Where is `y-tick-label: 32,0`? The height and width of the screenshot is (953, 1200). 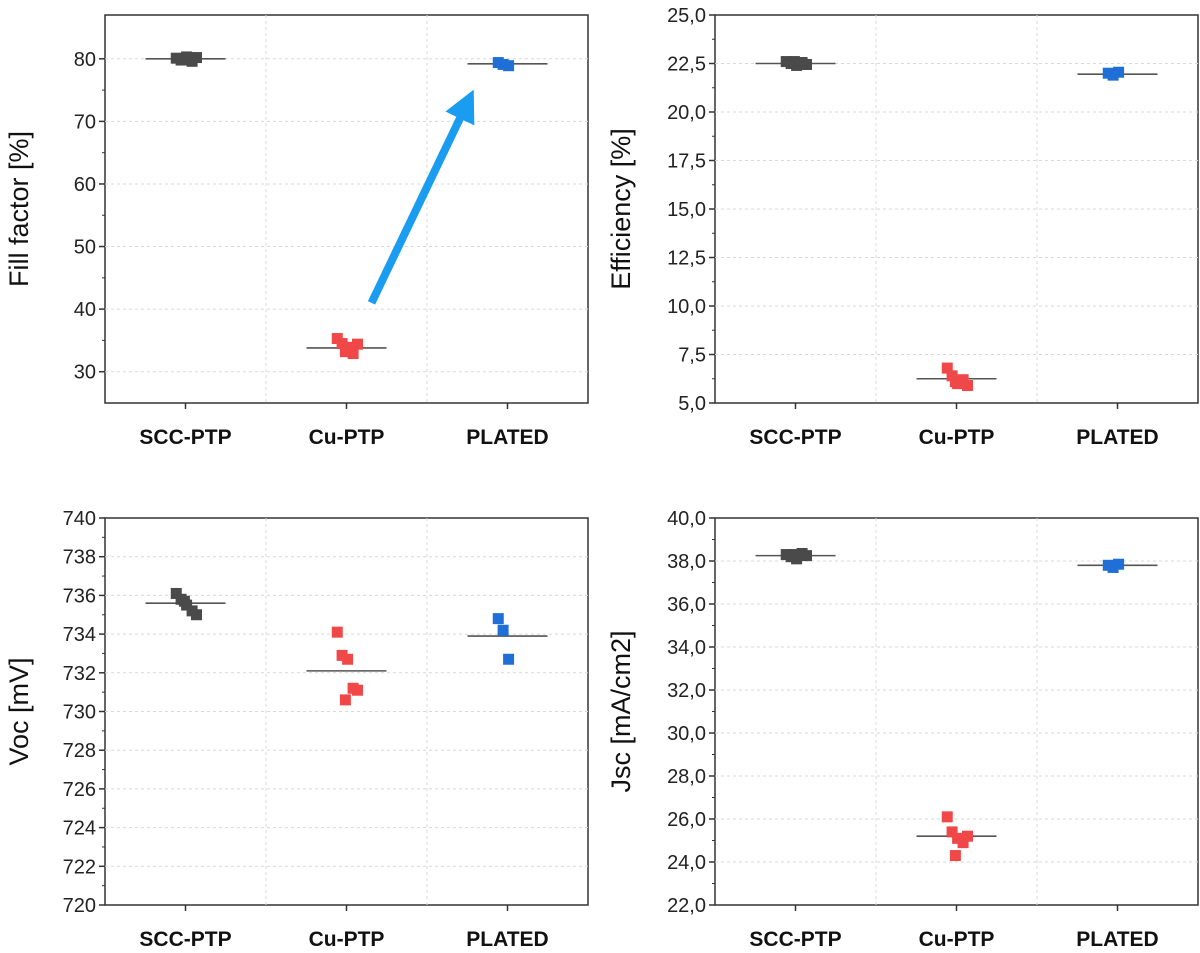
y-tick-label: 32,0 is located at coordinates (686, 691).